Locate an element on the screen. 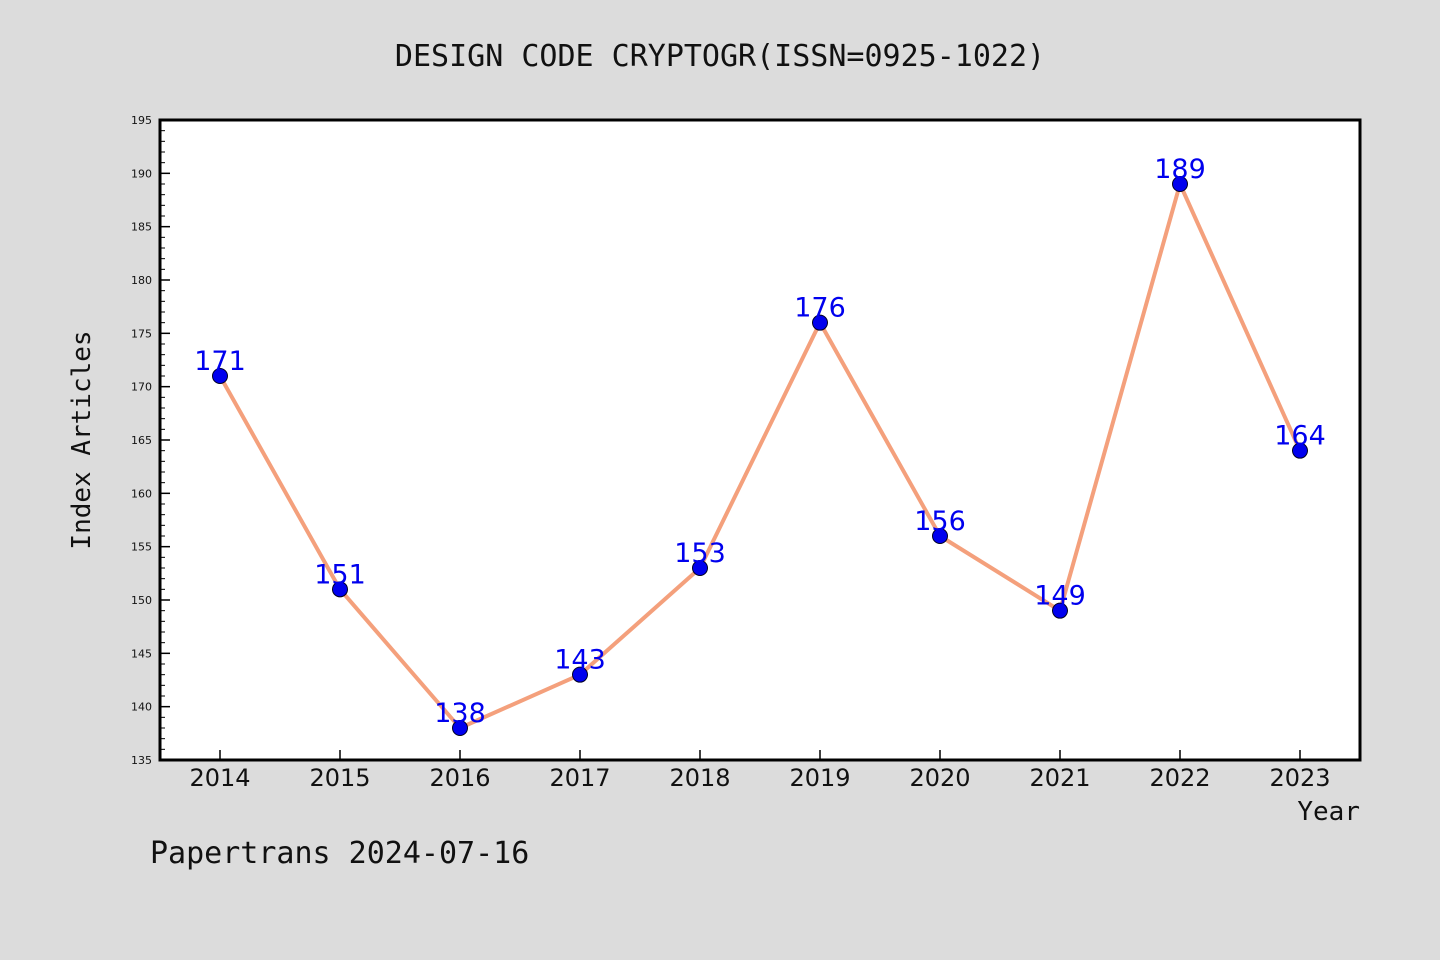 The height and width of the screenshot is (960, 1440). data-label: 149 is located at coordinates (1060, 596).